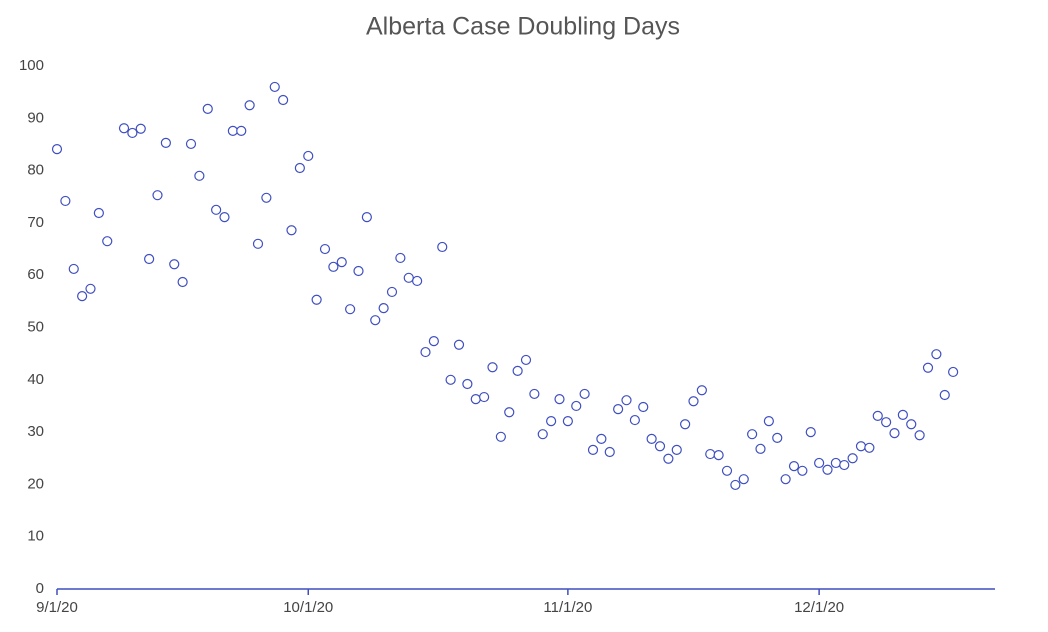 The image size is (1048, 632). What do you see at coordinates (35, 326) in the screenshot?
I see `y-tick-label: 50` at bounding box center [35, 326].